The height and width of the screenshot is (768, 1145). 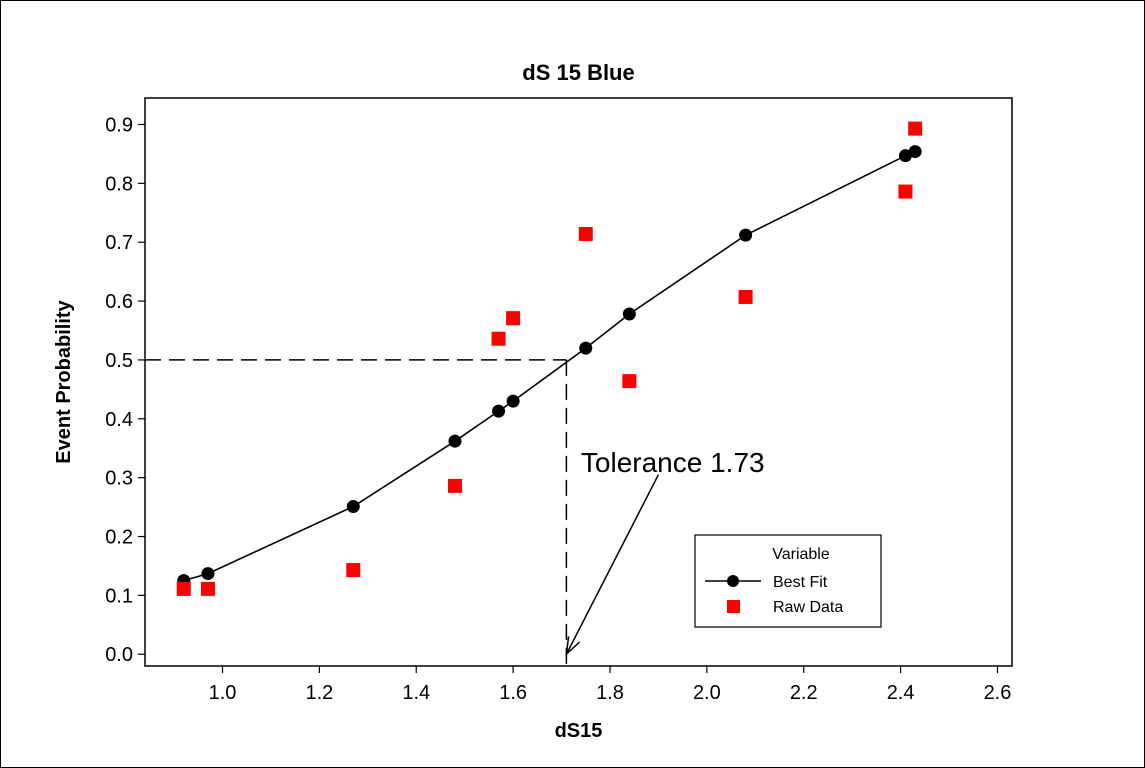 I want to click on legend-best-fit-marker, so click(x=733, y=581).